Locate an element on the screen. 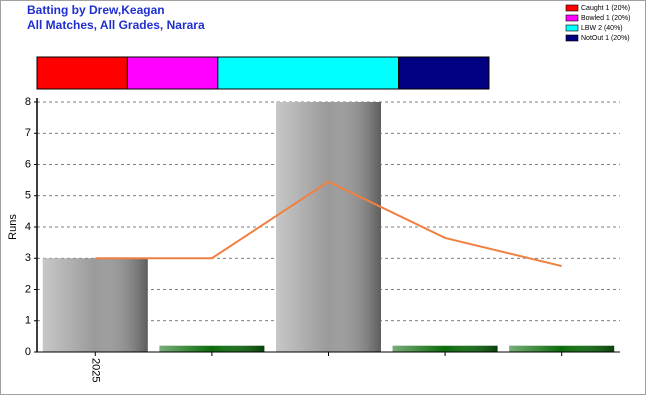 The width and height of the screenshot is (650, 400). y-tick-label: 0 is located at coordinates (28, 352).